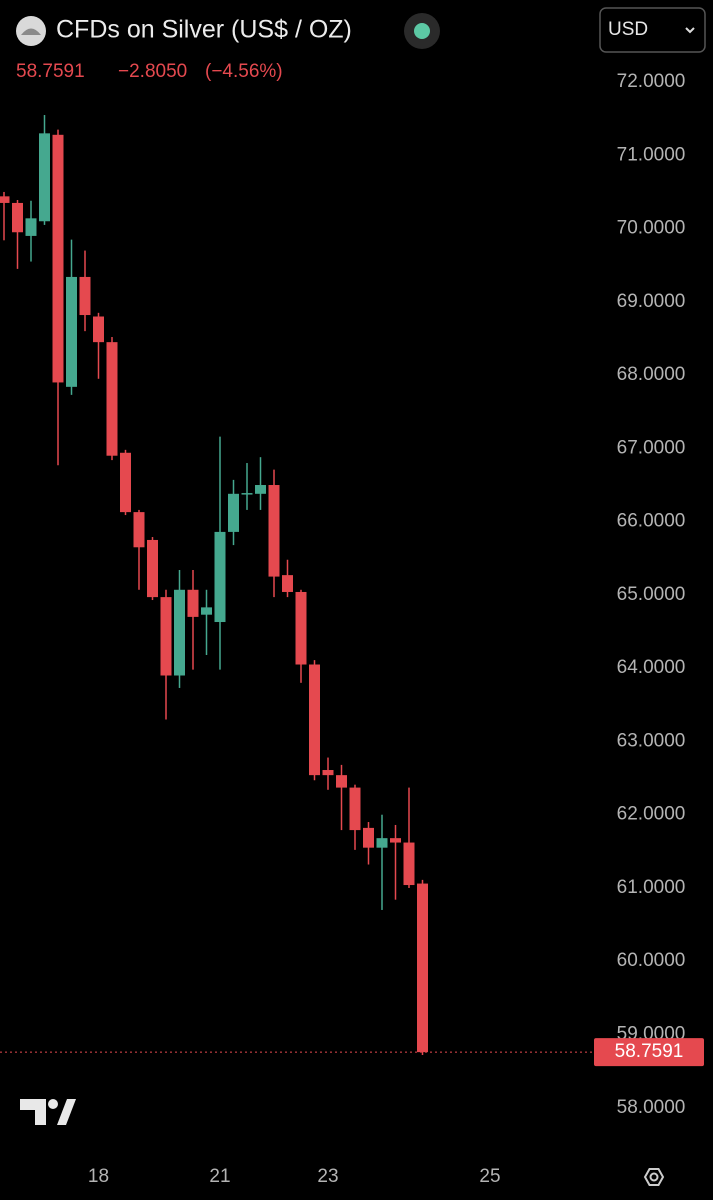 Image resolution: width=713 pixels, height=1200 pixels. Describe the element at coordinates (652, 30) in the screenshot. I see `currency-button` at that location.